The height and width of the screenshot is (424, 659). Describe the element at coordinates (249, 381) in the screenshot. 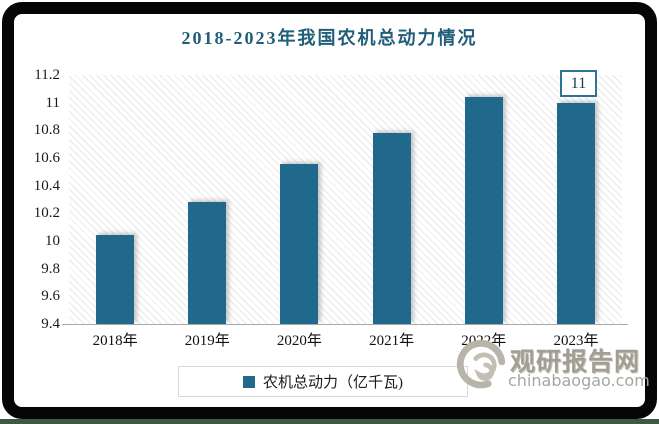

I see `legend-marker-square` at that location.